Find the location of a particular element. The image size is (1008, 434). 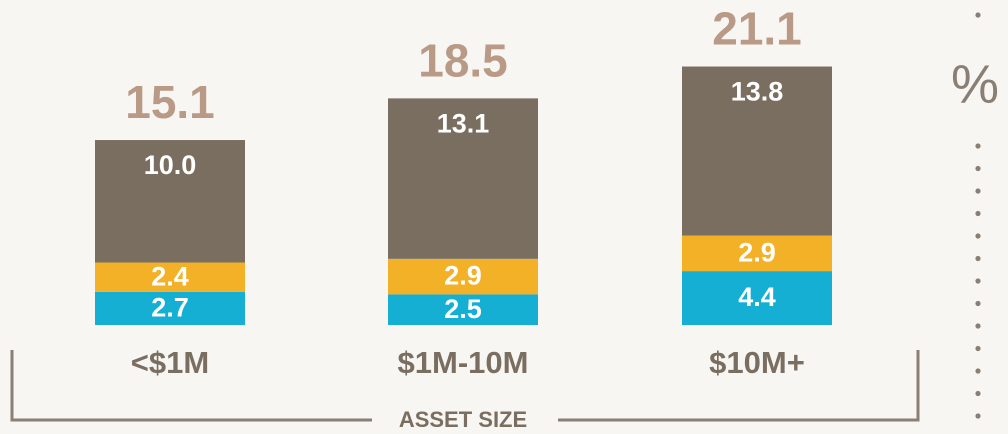

axis-bracket-left is located at coordinates (191, 386).